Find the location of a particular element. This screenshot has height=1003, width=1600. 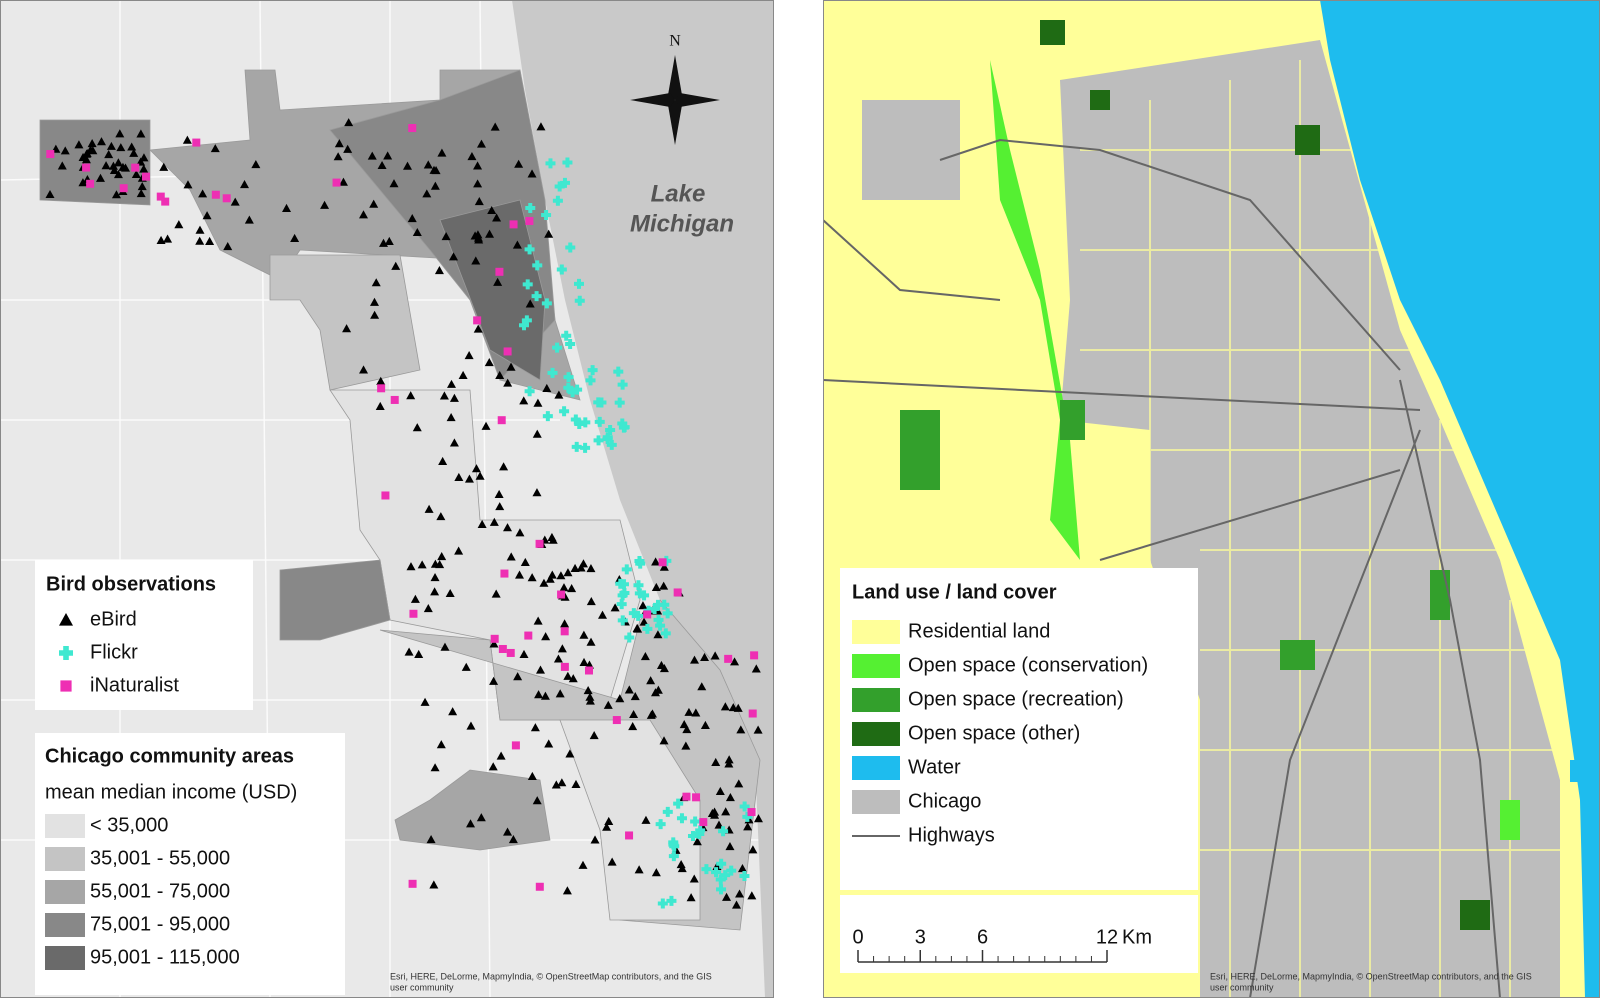

legend-label: eBird is located at coordinates (113, 619).